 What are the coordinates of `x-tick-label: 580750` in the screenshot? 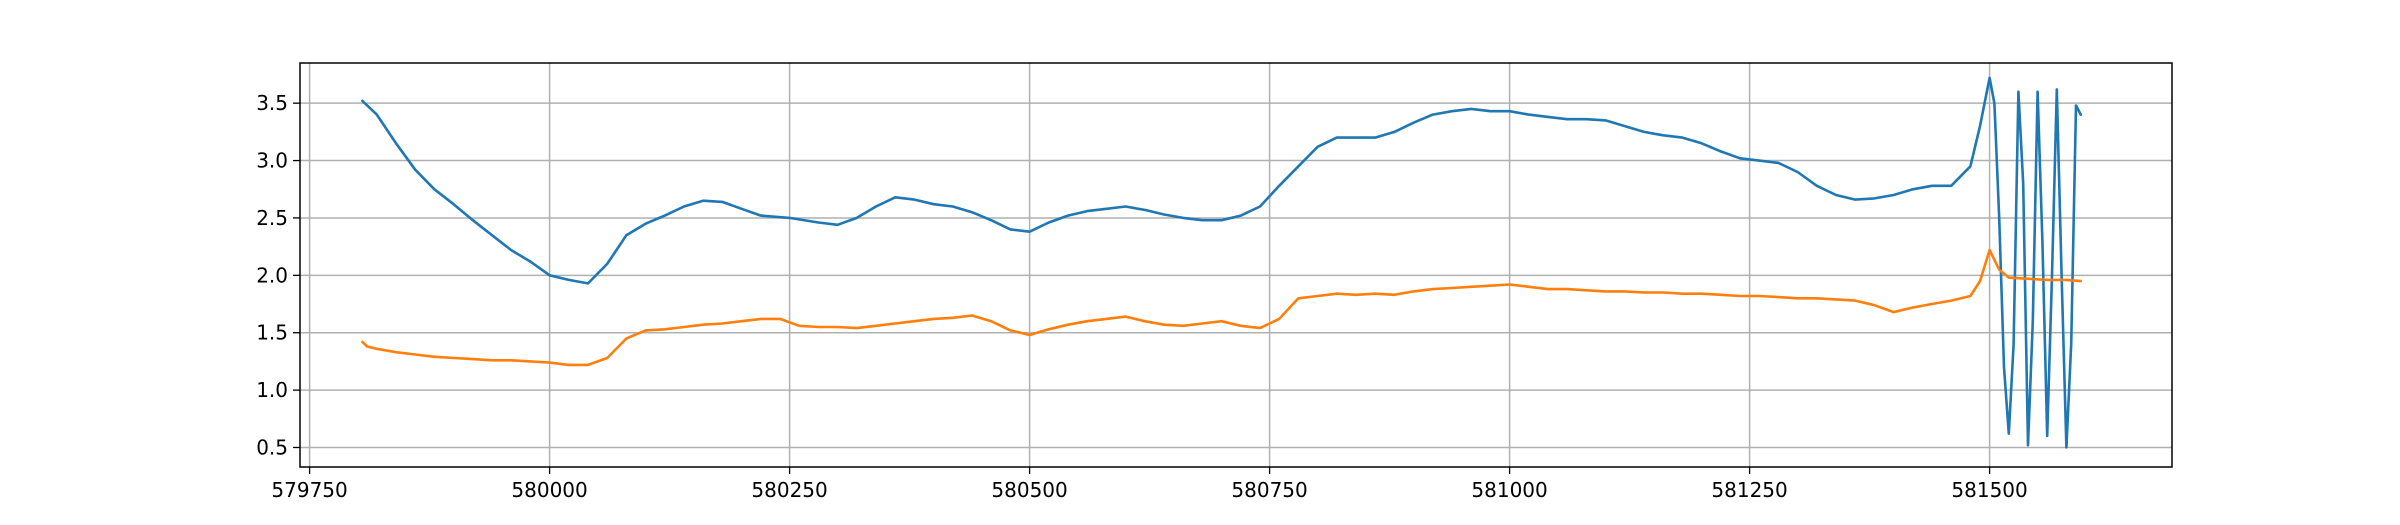 It's located at (1269, 490).